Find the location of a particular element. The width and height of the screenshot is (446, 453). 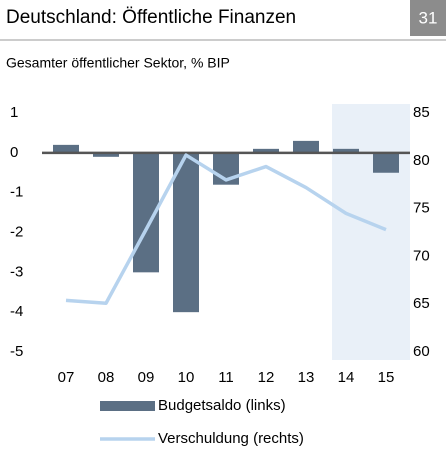

legend-swatch is located at coordinates (127, 406).